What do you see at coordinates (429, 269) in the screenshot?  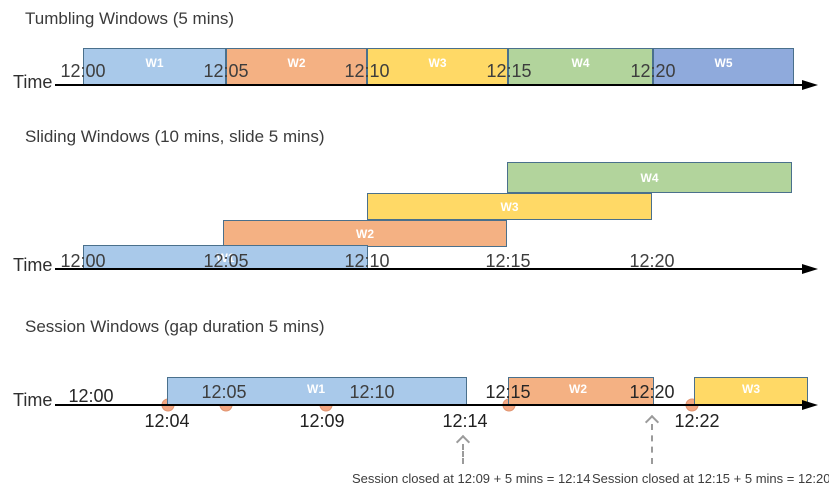 I see `sliding-timeline` at bounding box center [429, 269].